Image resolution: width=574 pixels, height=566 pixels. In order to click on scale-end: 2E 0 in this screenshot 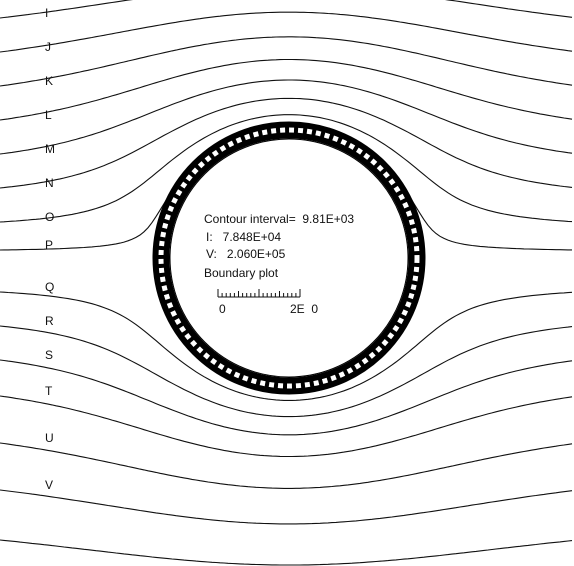, I will do `click(304, 309)`.